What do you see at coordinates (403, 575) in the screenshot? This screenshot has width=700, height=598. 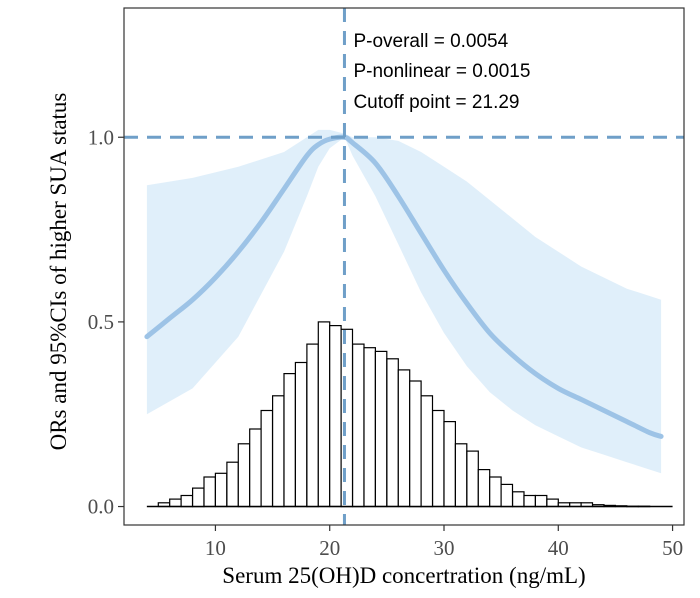 I see `x-axis-title: Serum 25(OH)D concertration (ng/mL)` at bounding box center [403, 575].